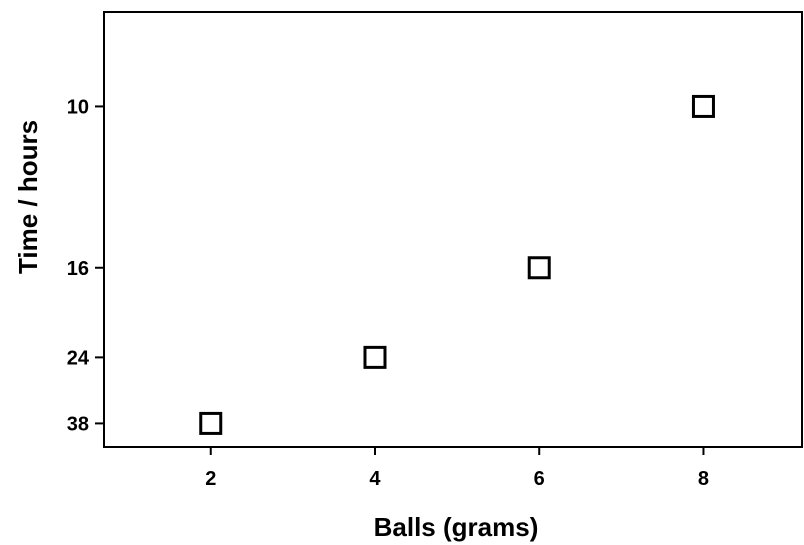 This screenshot has width=804, height=545. What do you see at coordinates (456, 527) in the screenshot?
I see `x-axis-title: Balls (grams)` at bounding box center [456, 527].